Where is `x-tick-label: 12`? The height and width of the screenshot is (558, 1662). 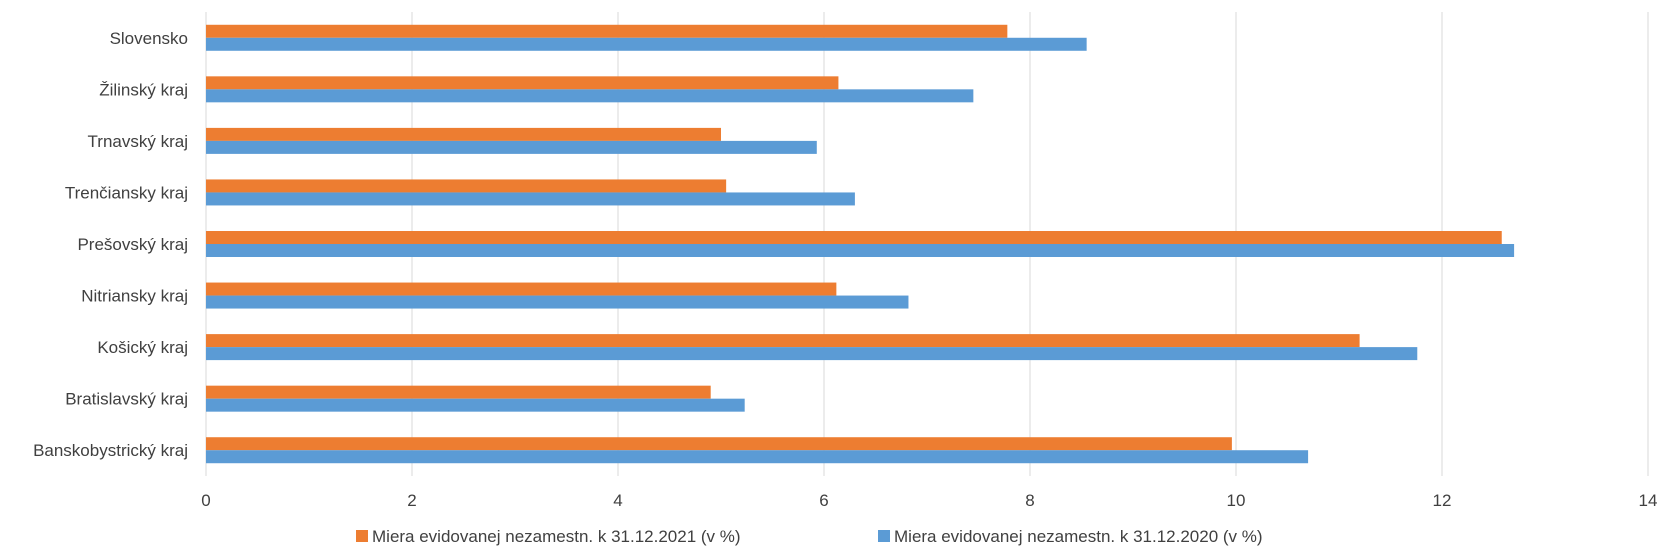
x-tick-label: 12 is located at coordinates (1442, 500).